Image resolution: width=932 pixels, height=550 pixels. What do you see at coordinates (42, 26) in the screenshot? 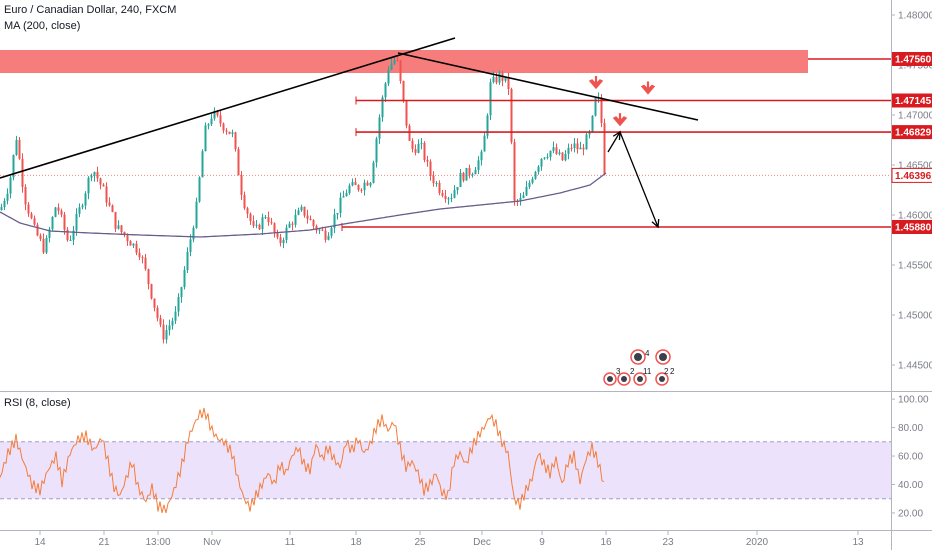
I see `ma-legend: MA (200, close)` at bounding box center [42, 26].